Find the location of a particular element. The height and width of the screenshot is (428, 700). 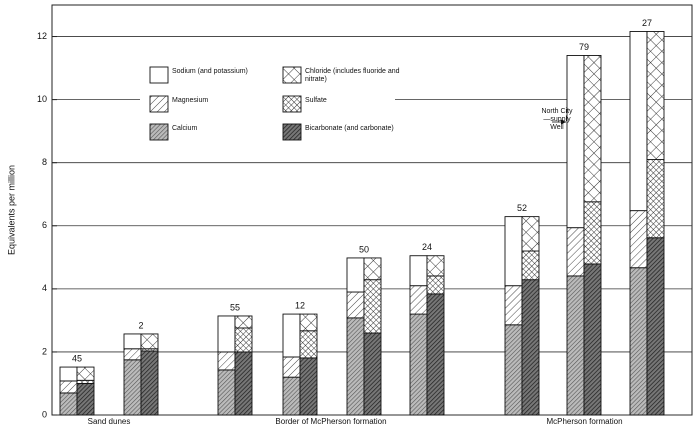

legend-label: Calcium is located at coordinates (185, 128).